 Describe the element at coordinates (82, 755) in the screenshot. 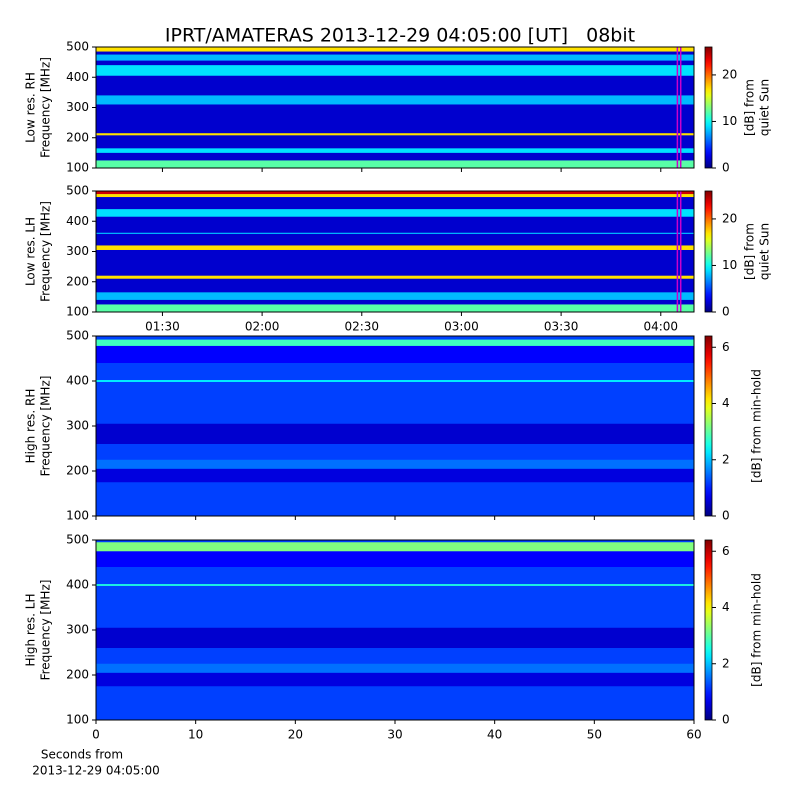

I see `x-axis-label: Seconds from` at that location.